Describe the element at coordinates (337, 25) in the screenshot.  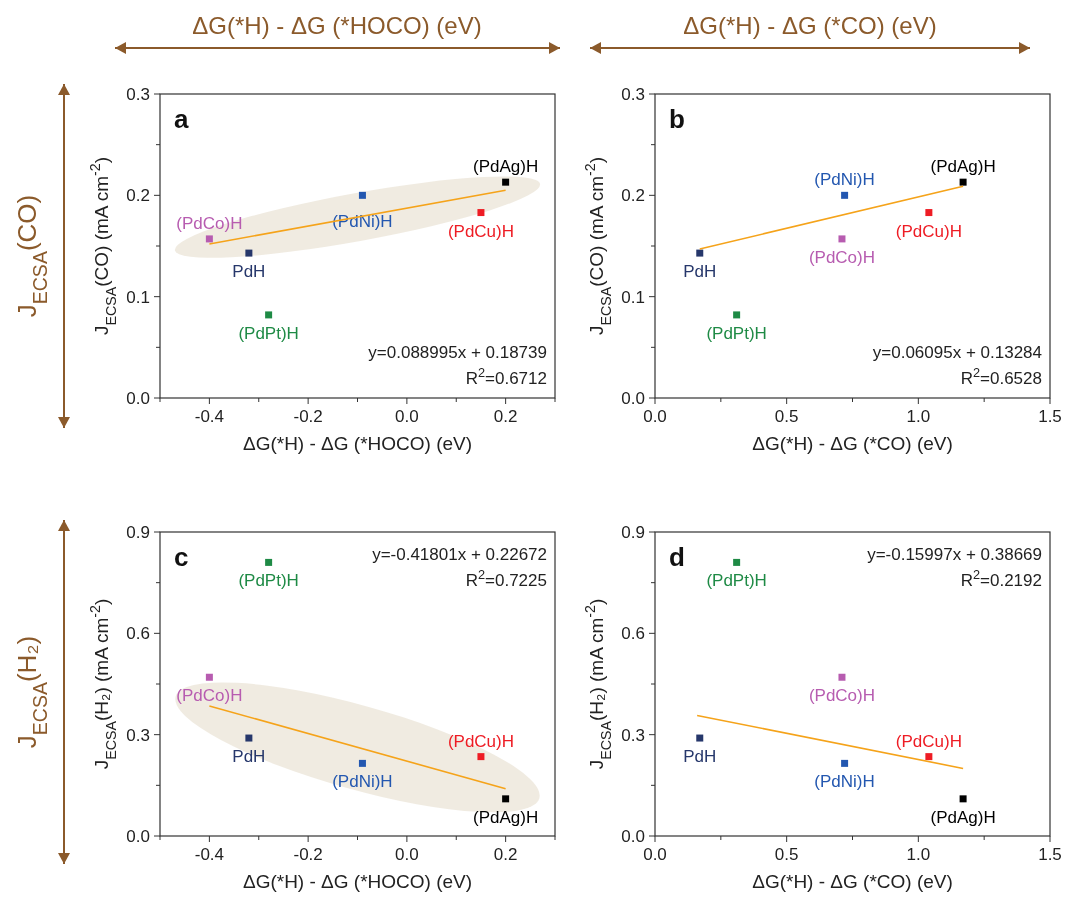
I see `text: ΔG(*H) - ΔG (*HOCO) (eV)` at that location.